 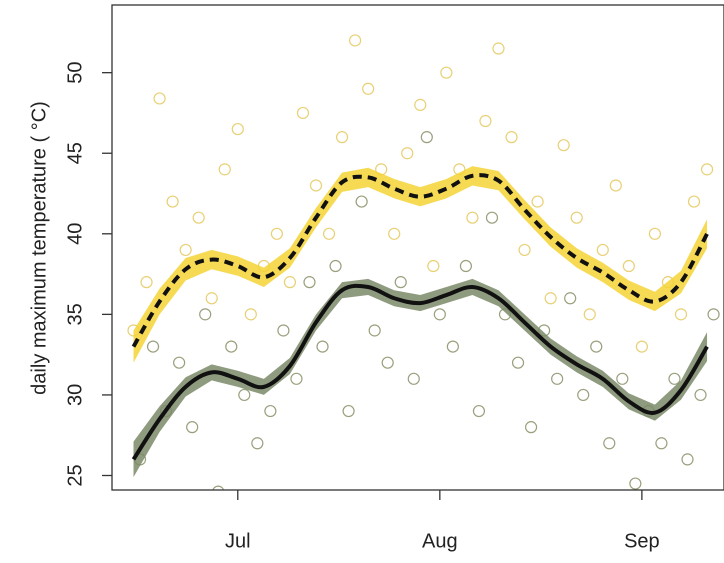 I want to click on y-tick-label: 50, so click(x=75, y=73).